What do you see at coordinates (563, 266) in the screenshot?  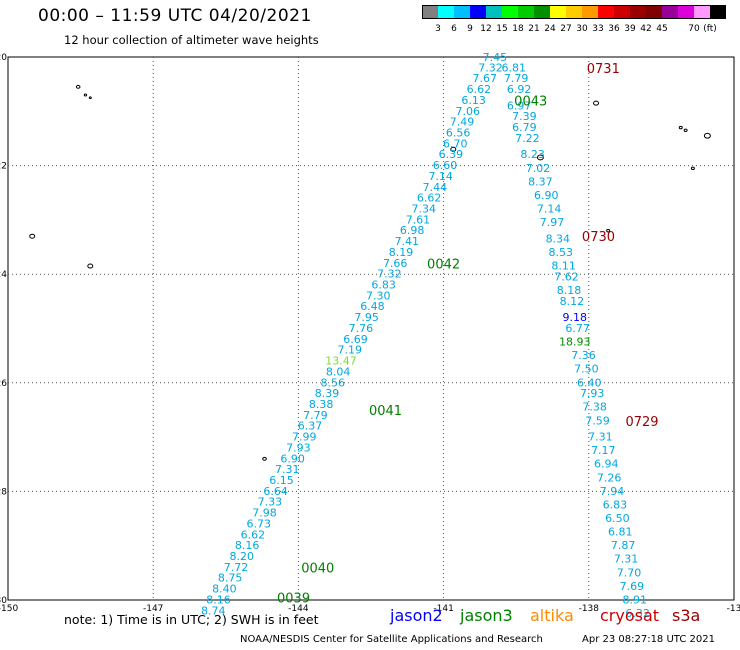 I see `wave-height-value: 8.11` at bounding box center [563, 266].